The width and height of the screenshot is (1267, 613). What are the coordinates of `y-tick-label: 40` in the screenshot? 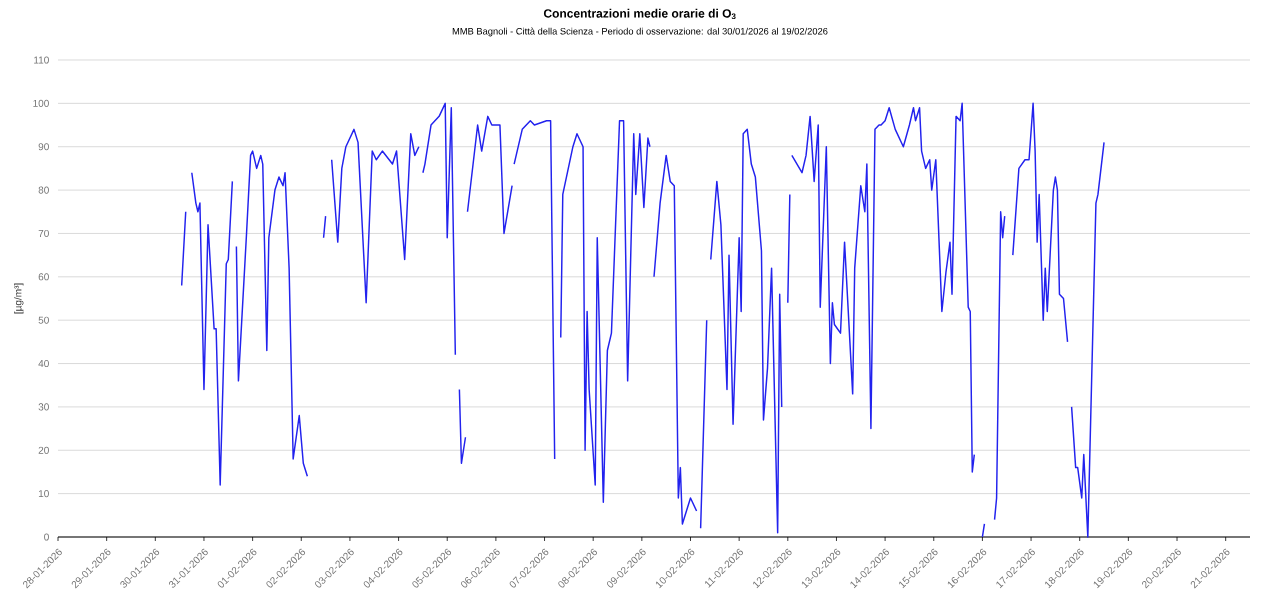 It's located at (43, 363).